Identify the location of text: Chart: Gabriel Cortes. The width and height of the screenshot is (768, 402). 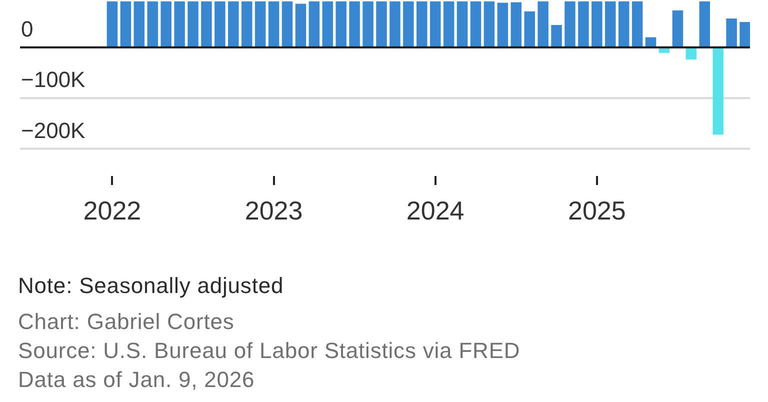
(126, 322).